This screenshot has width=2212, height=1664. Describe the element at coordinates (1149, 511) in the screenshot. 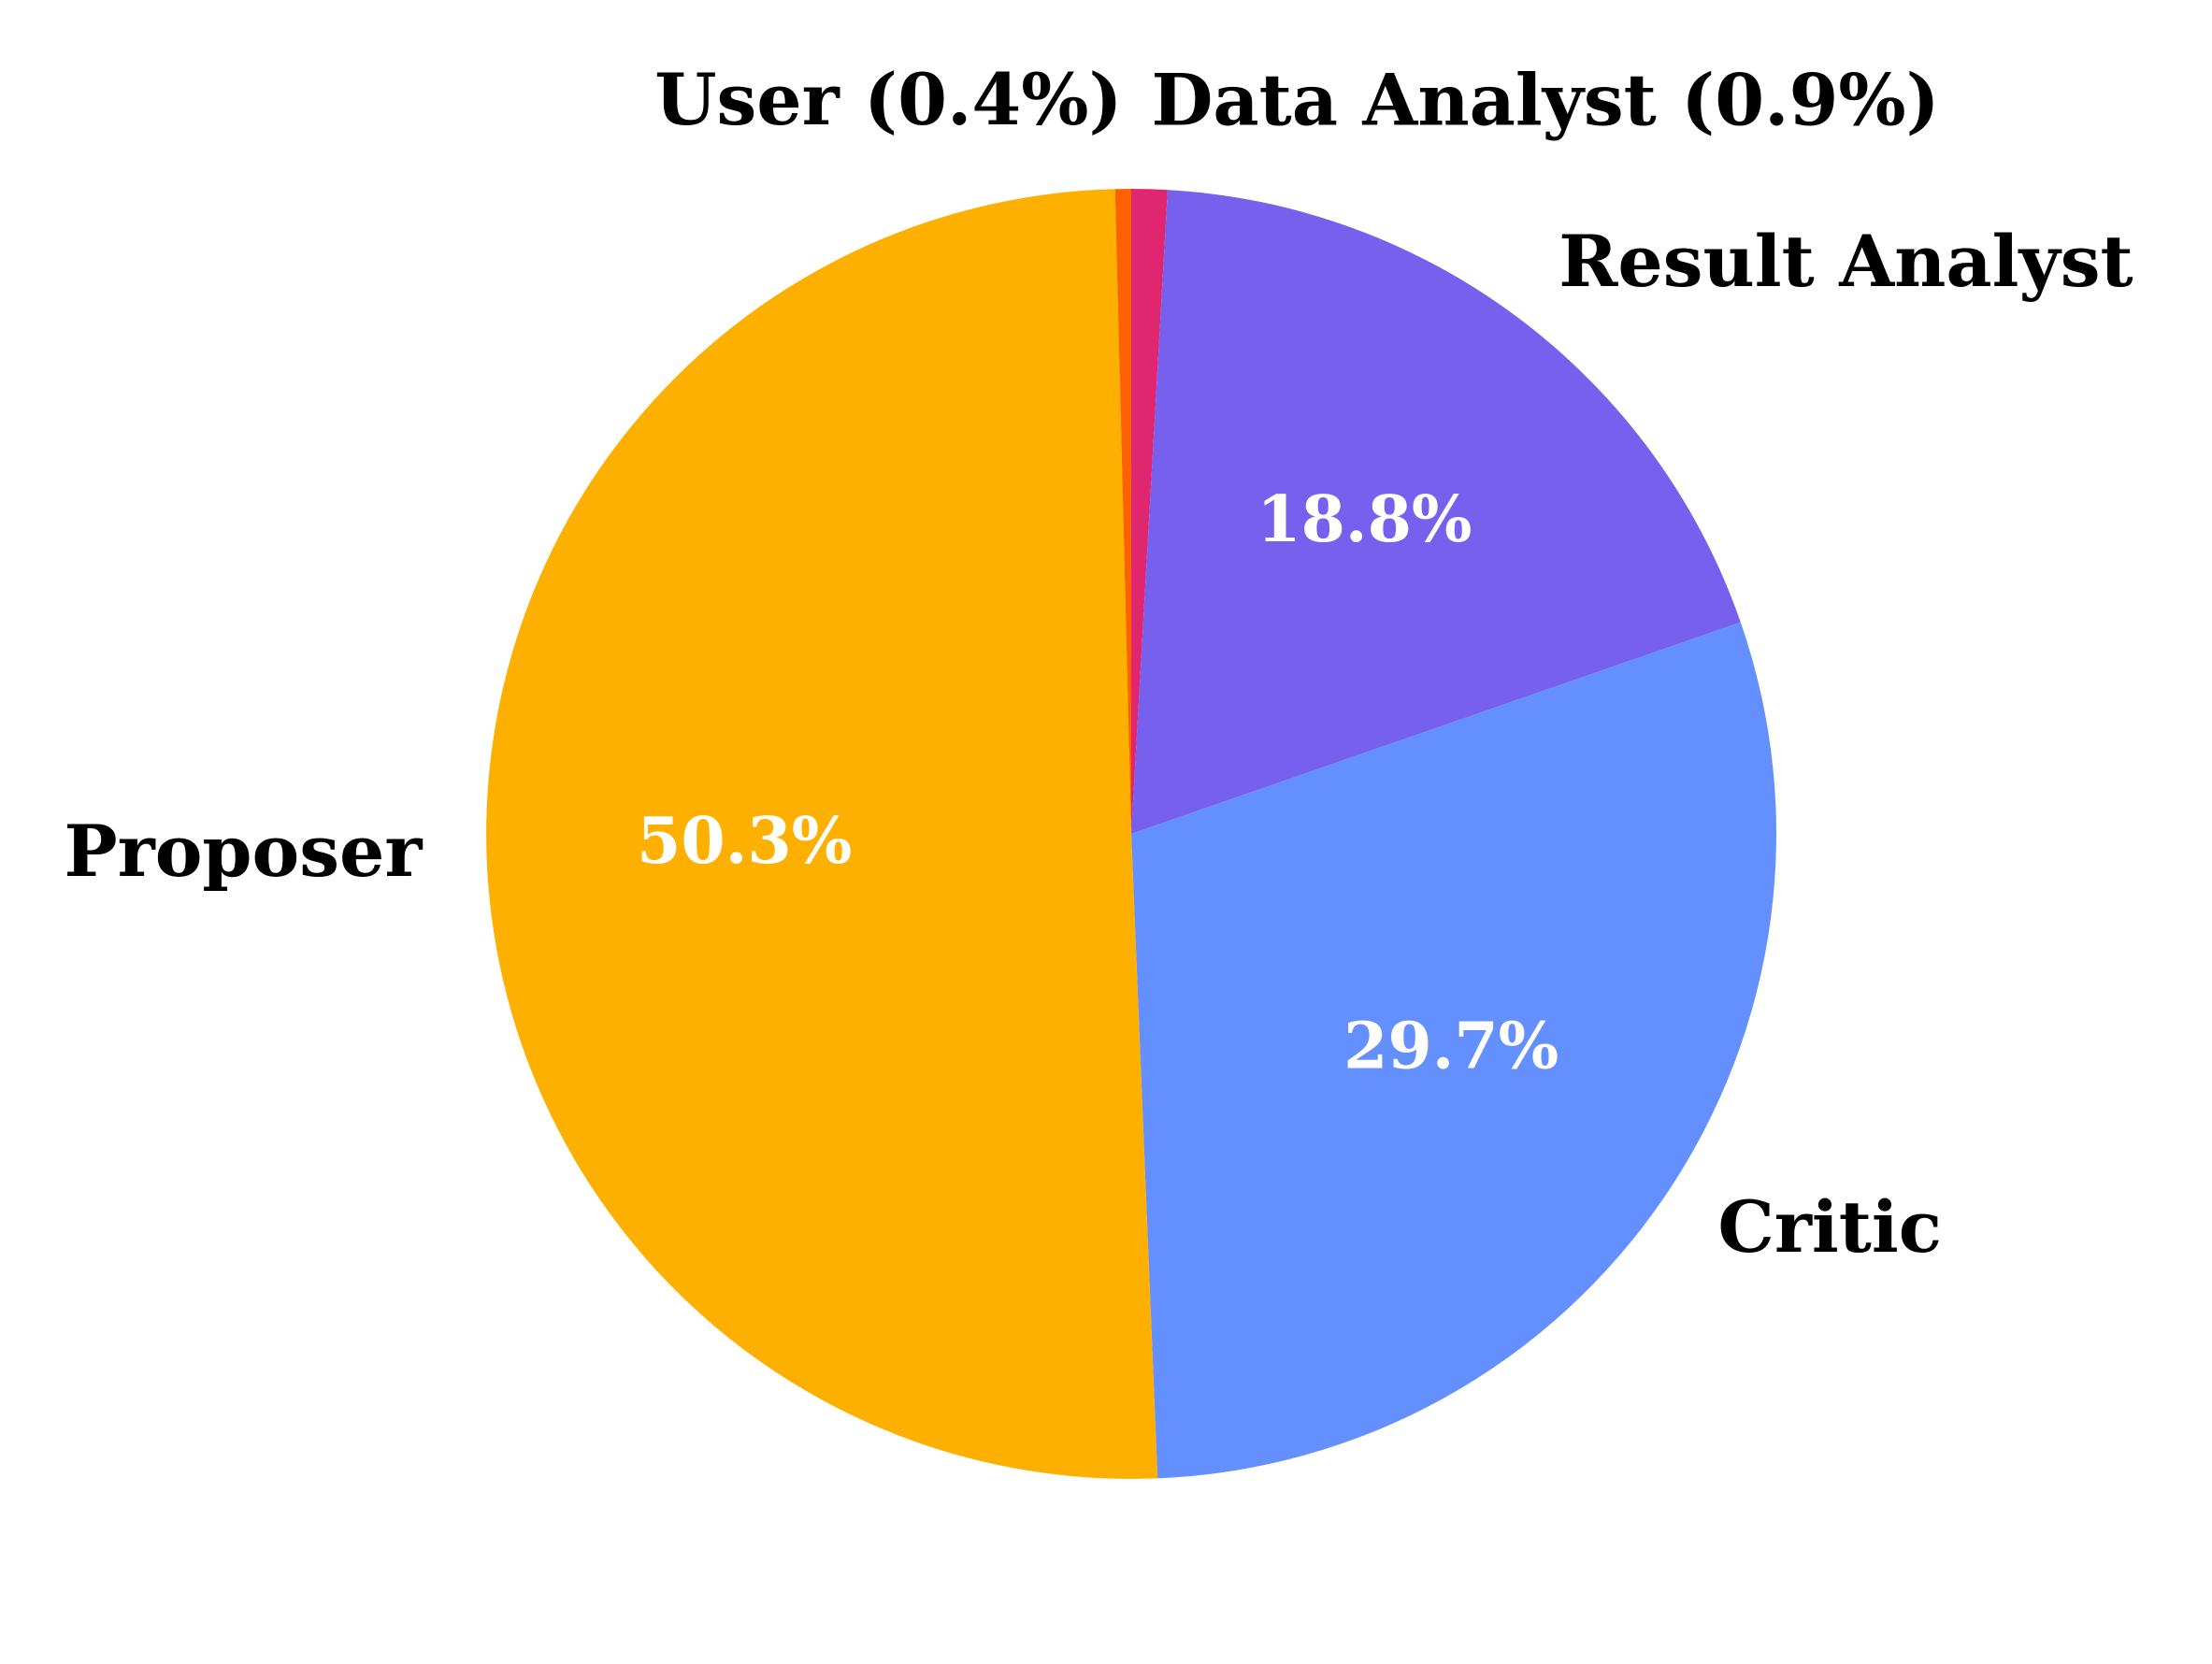

I see `pie-slice-data-analyst` at that location.